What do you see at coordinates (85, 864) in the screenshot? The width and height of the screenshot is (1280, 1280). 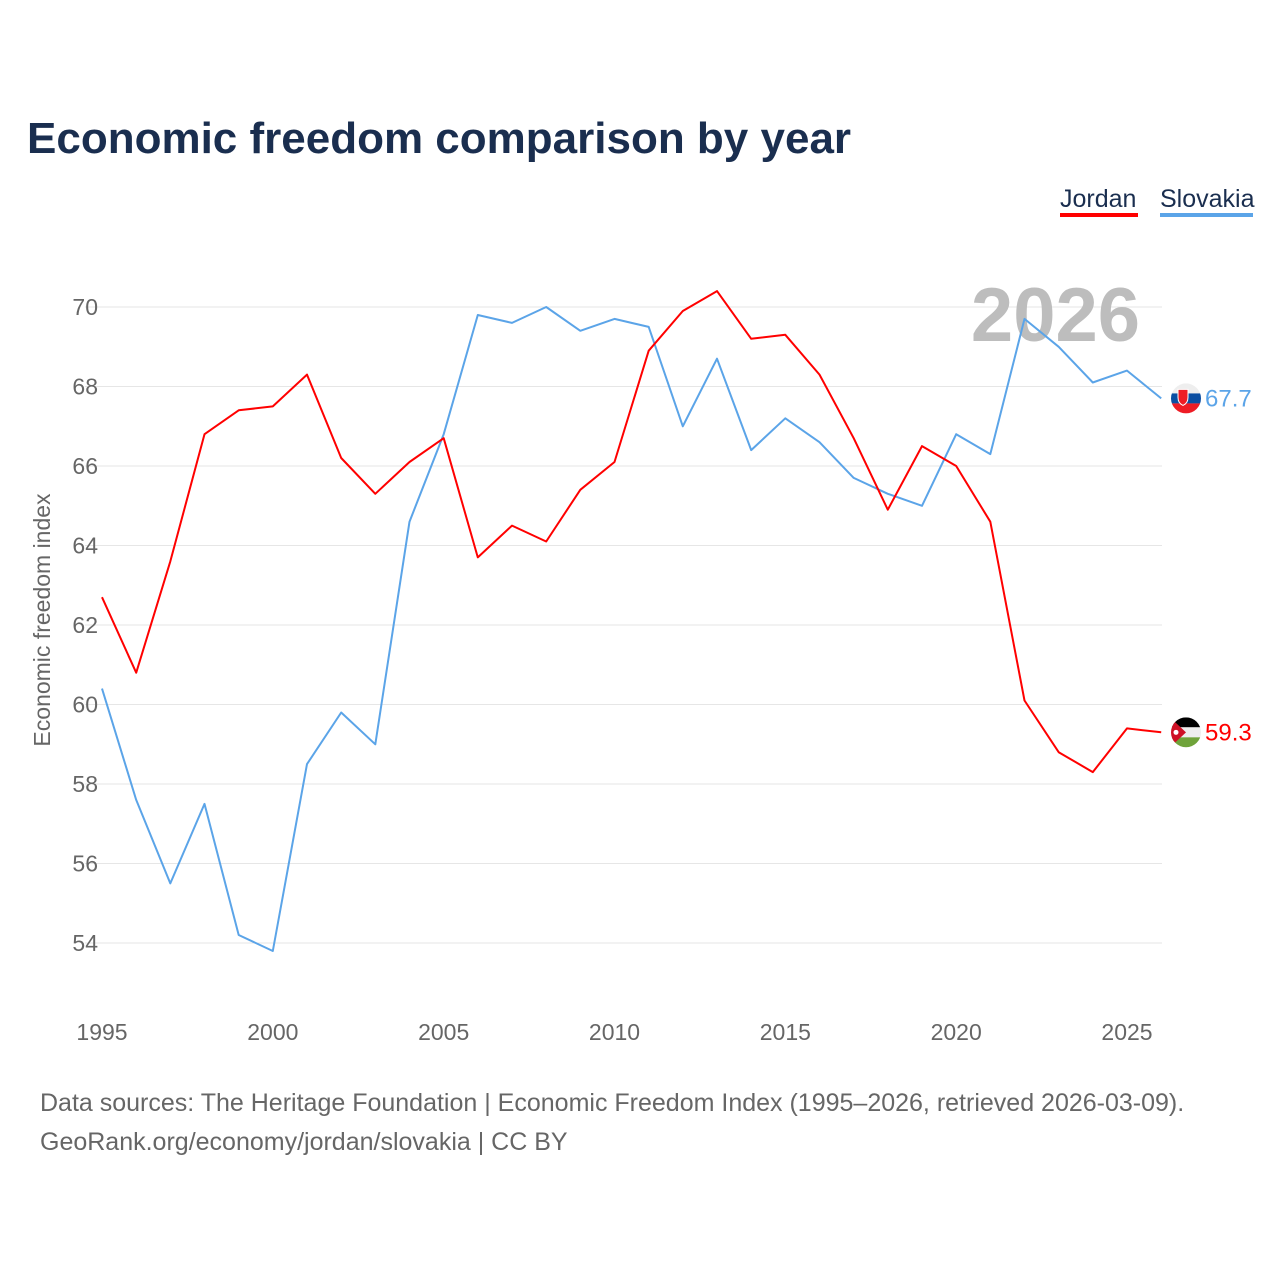 I see `y-tick-label: 56` at bounding box center [85, 864].